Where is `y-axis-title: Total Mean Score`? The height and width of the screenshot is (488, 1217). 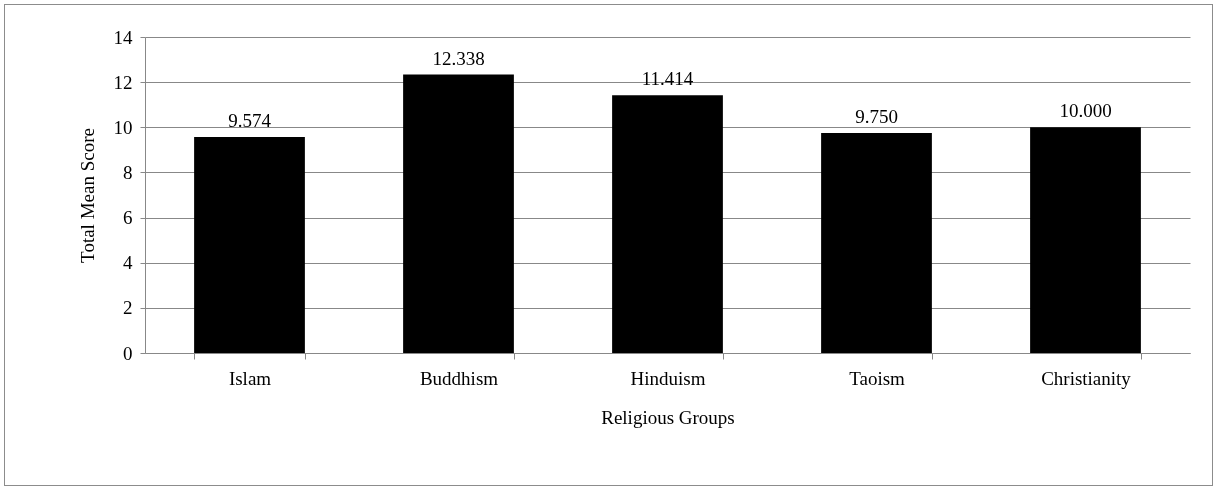
y-axis-title: Total Mean Score is located at coordinates (87, 195).